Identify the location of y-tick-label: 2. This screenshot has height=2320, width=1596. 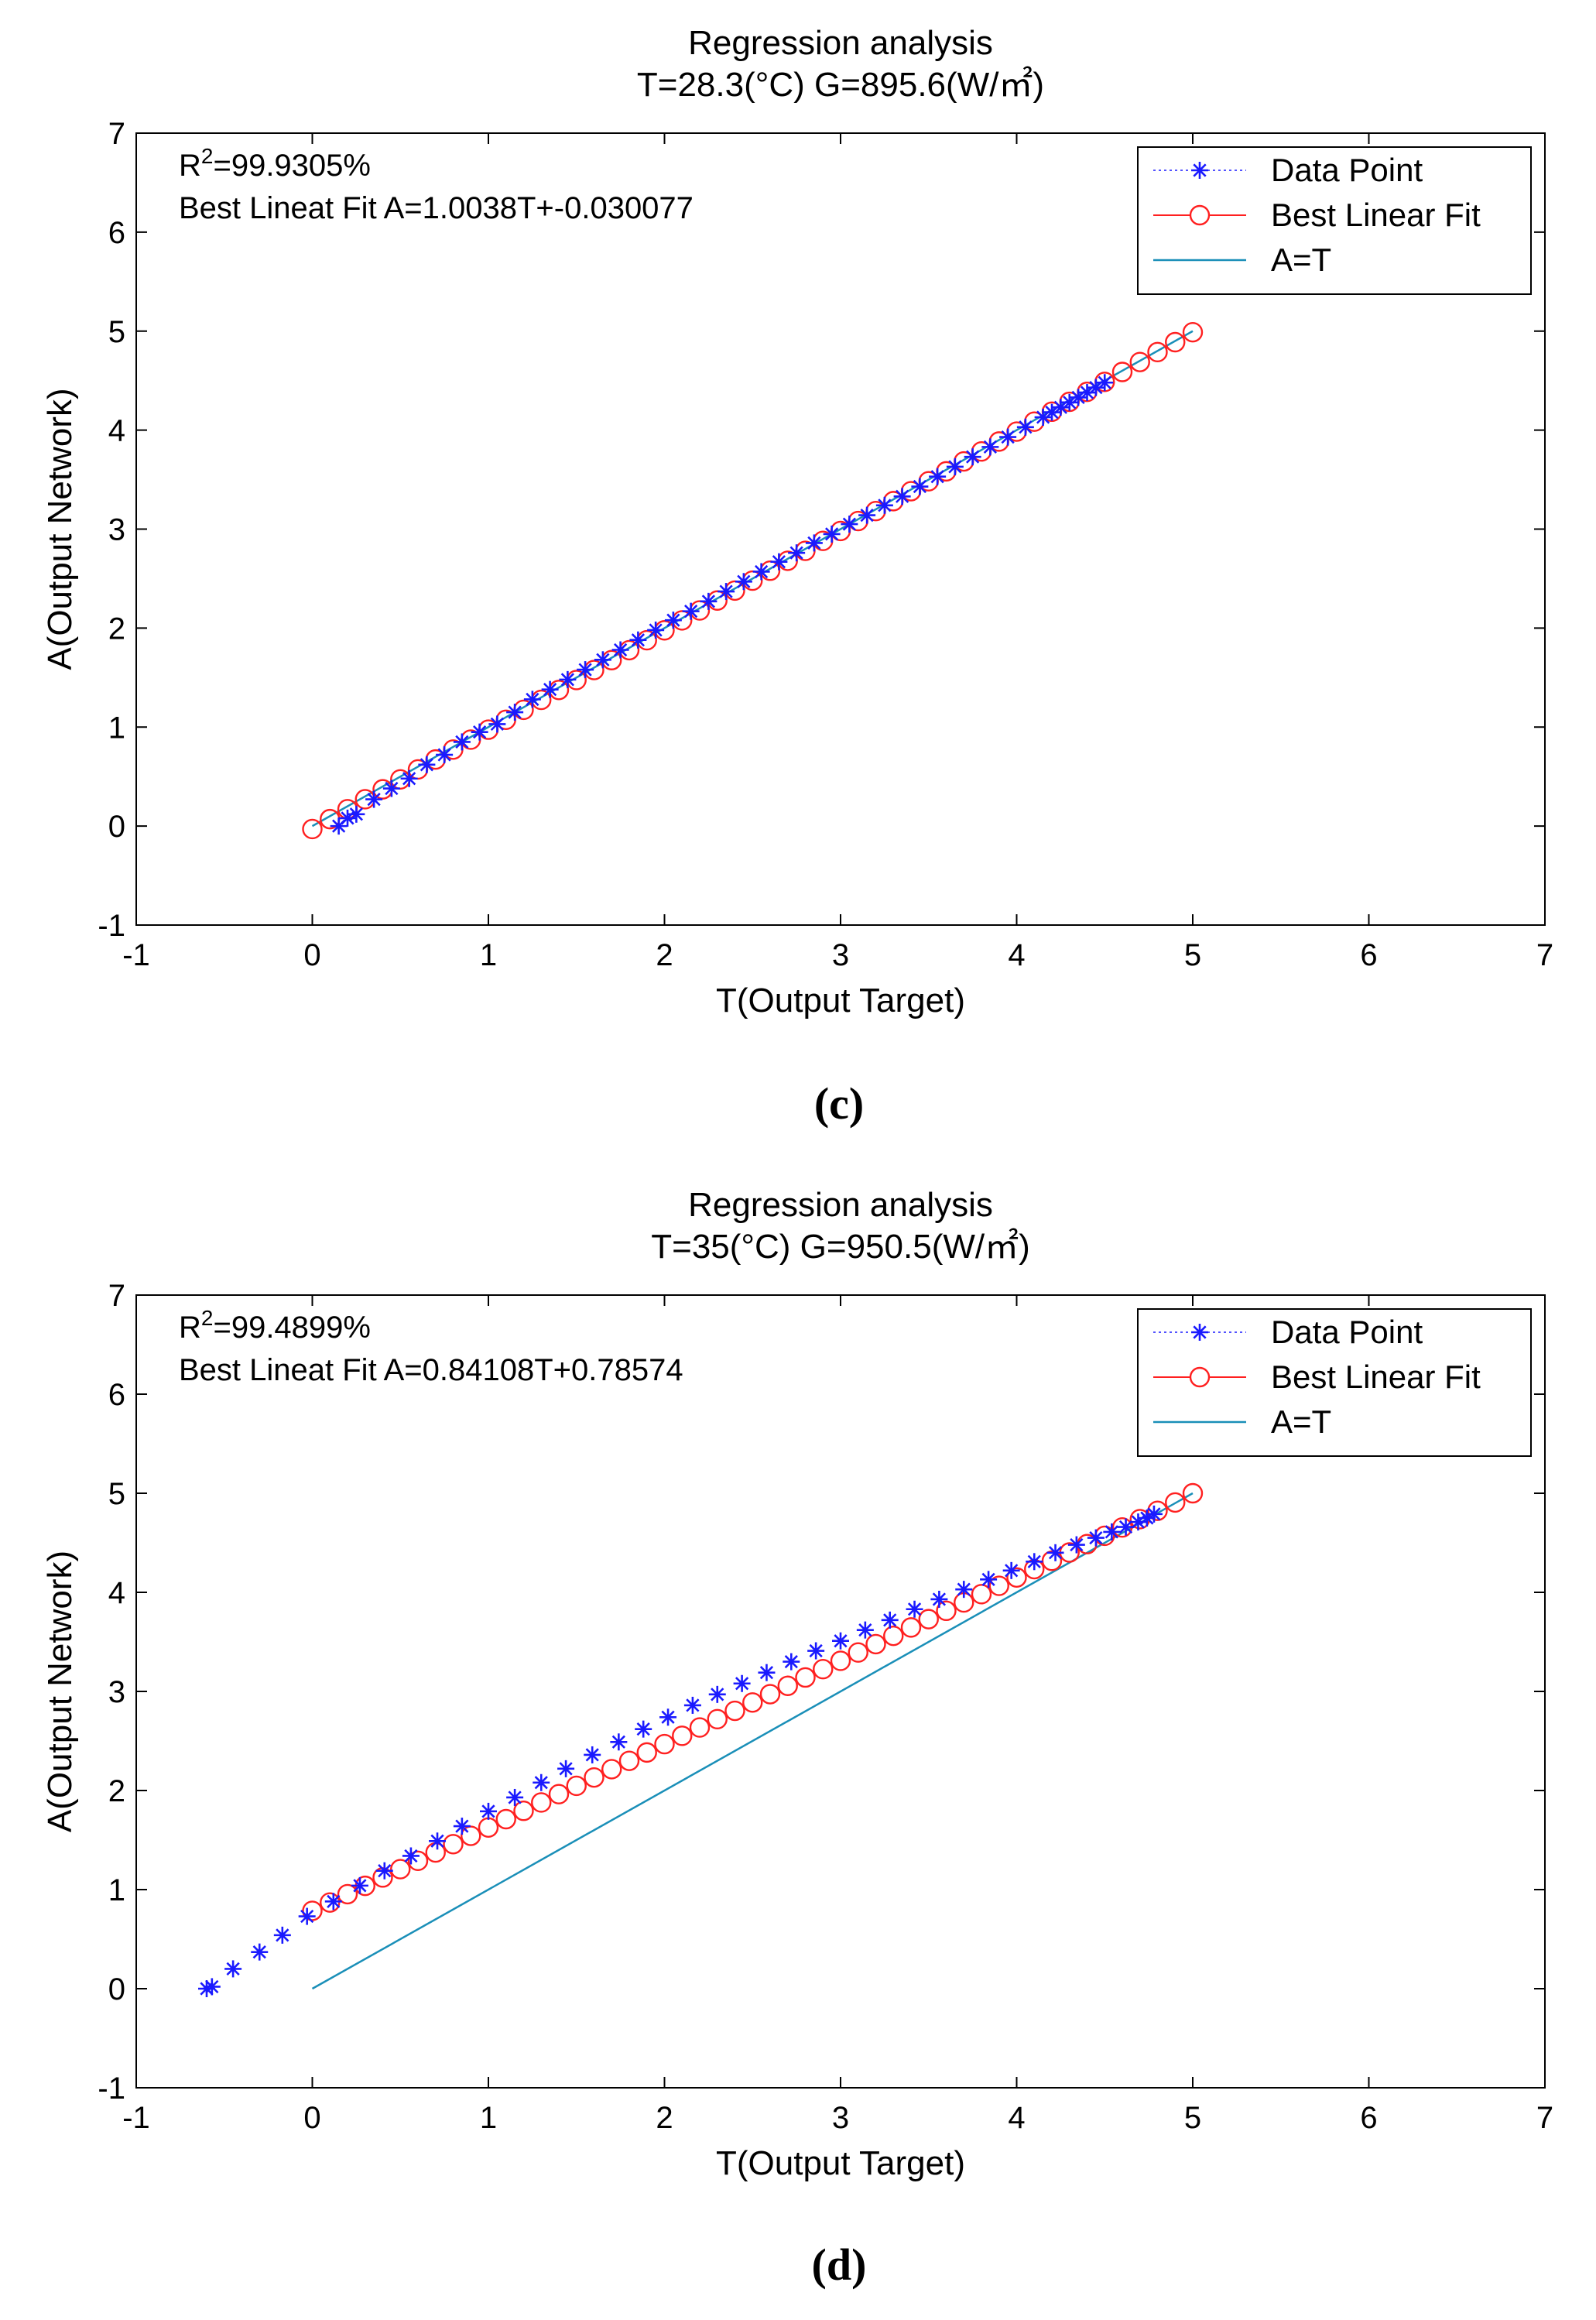
(116, 1791).